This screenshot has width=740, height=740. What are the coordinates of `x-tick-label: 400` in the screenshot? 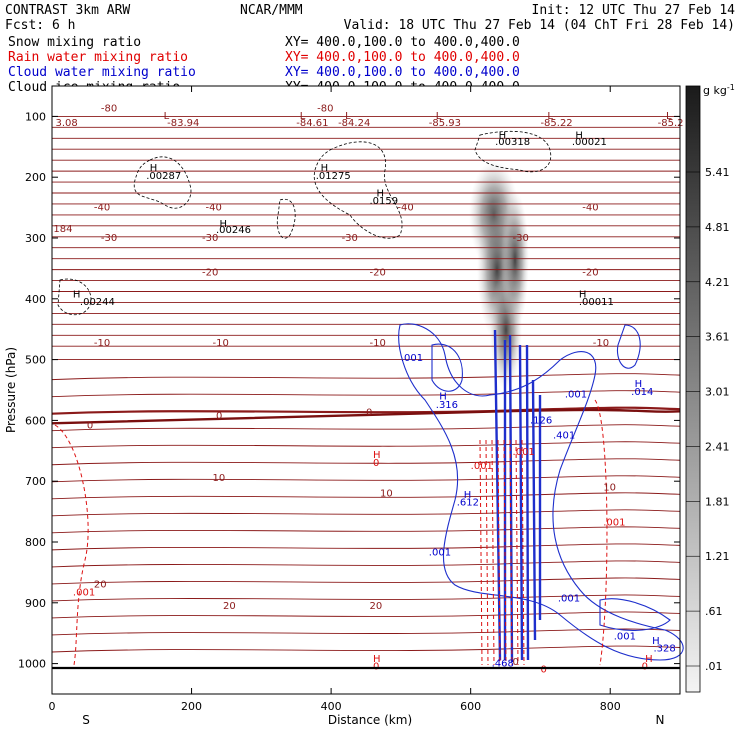 It's located at (331, 706).